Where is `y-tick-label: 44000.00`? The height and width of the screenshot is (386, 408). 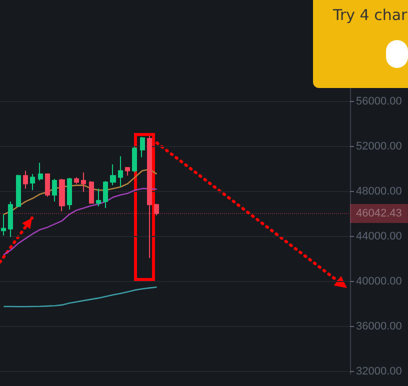 y-tick-label: 44000.00 is located at coordinates (379, 236).